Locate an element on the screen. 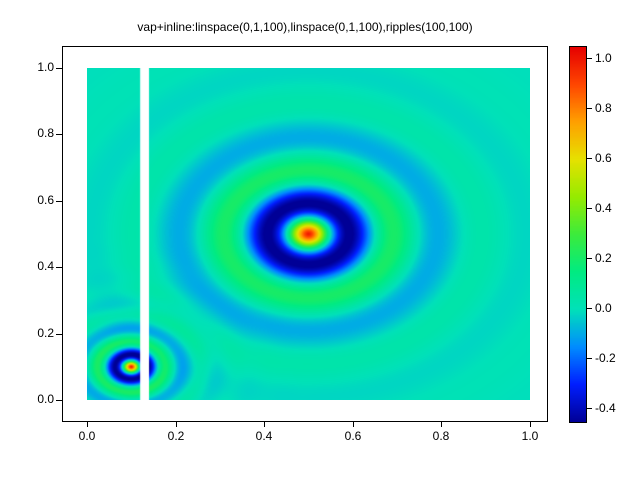 The height and width of the screenshot is (480, 640). y-tick-label: 1.0 is located at coordinates (45, 67).